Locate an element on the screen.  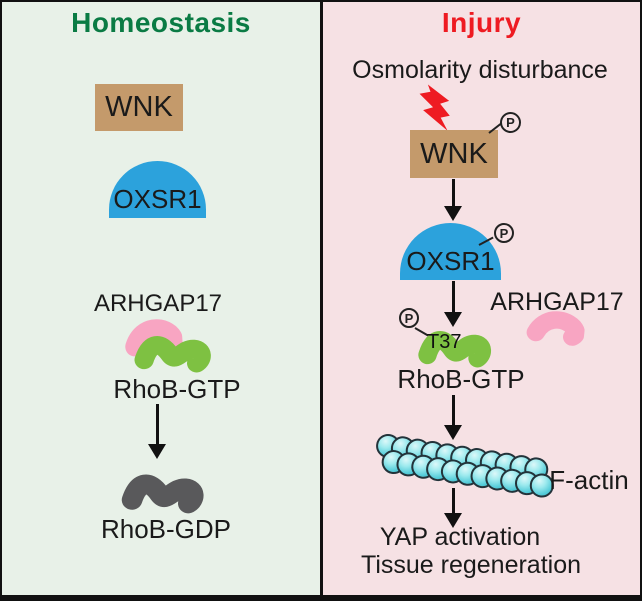
homeostasis-title: Homeostasis is located at coordinates (161, 22).